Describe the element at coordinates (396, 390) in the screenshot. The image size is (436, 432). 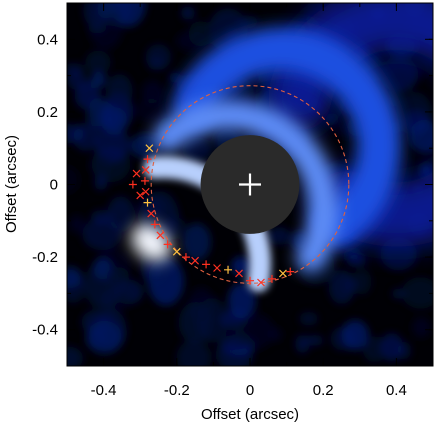
I see `x-tick-label: 0.4` at that location.